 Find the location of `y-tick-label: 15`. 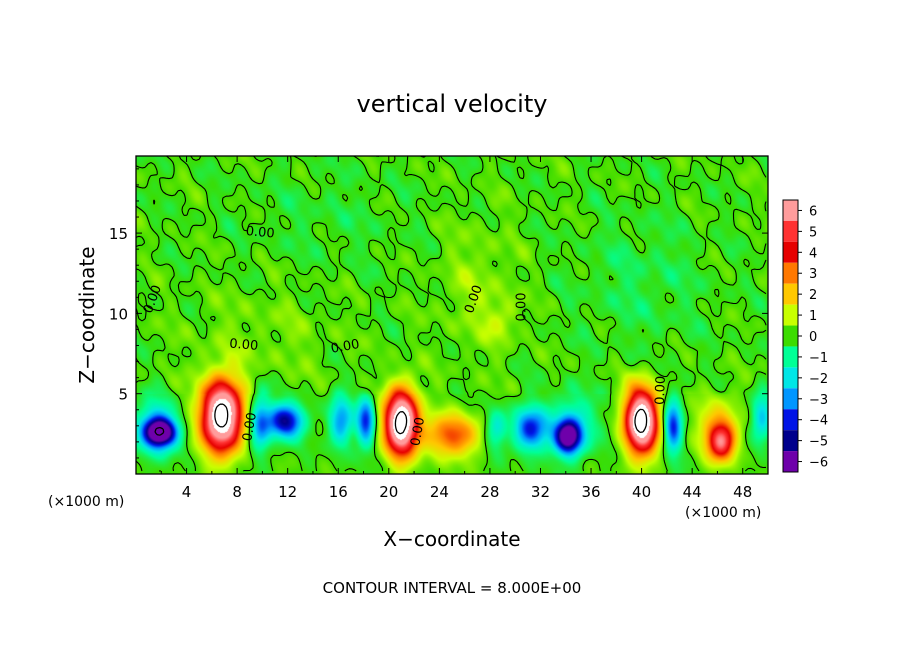

y-tick-label: 15 is located at coordinates (118, 234).